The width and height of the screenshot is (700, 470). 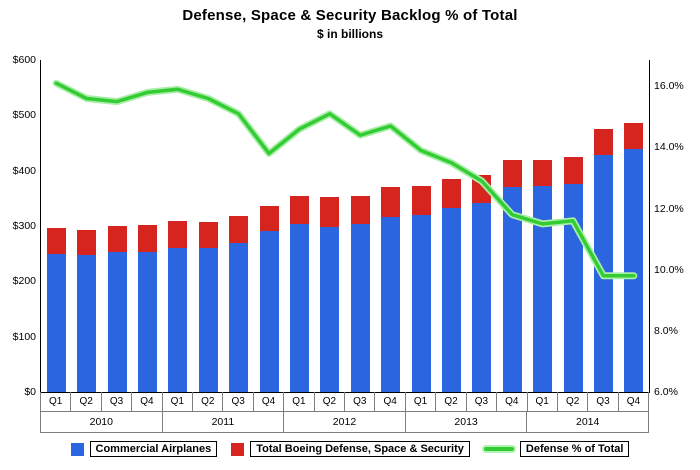 I want to click on legend-swatch-red-icon, so click(x=238, y=449).